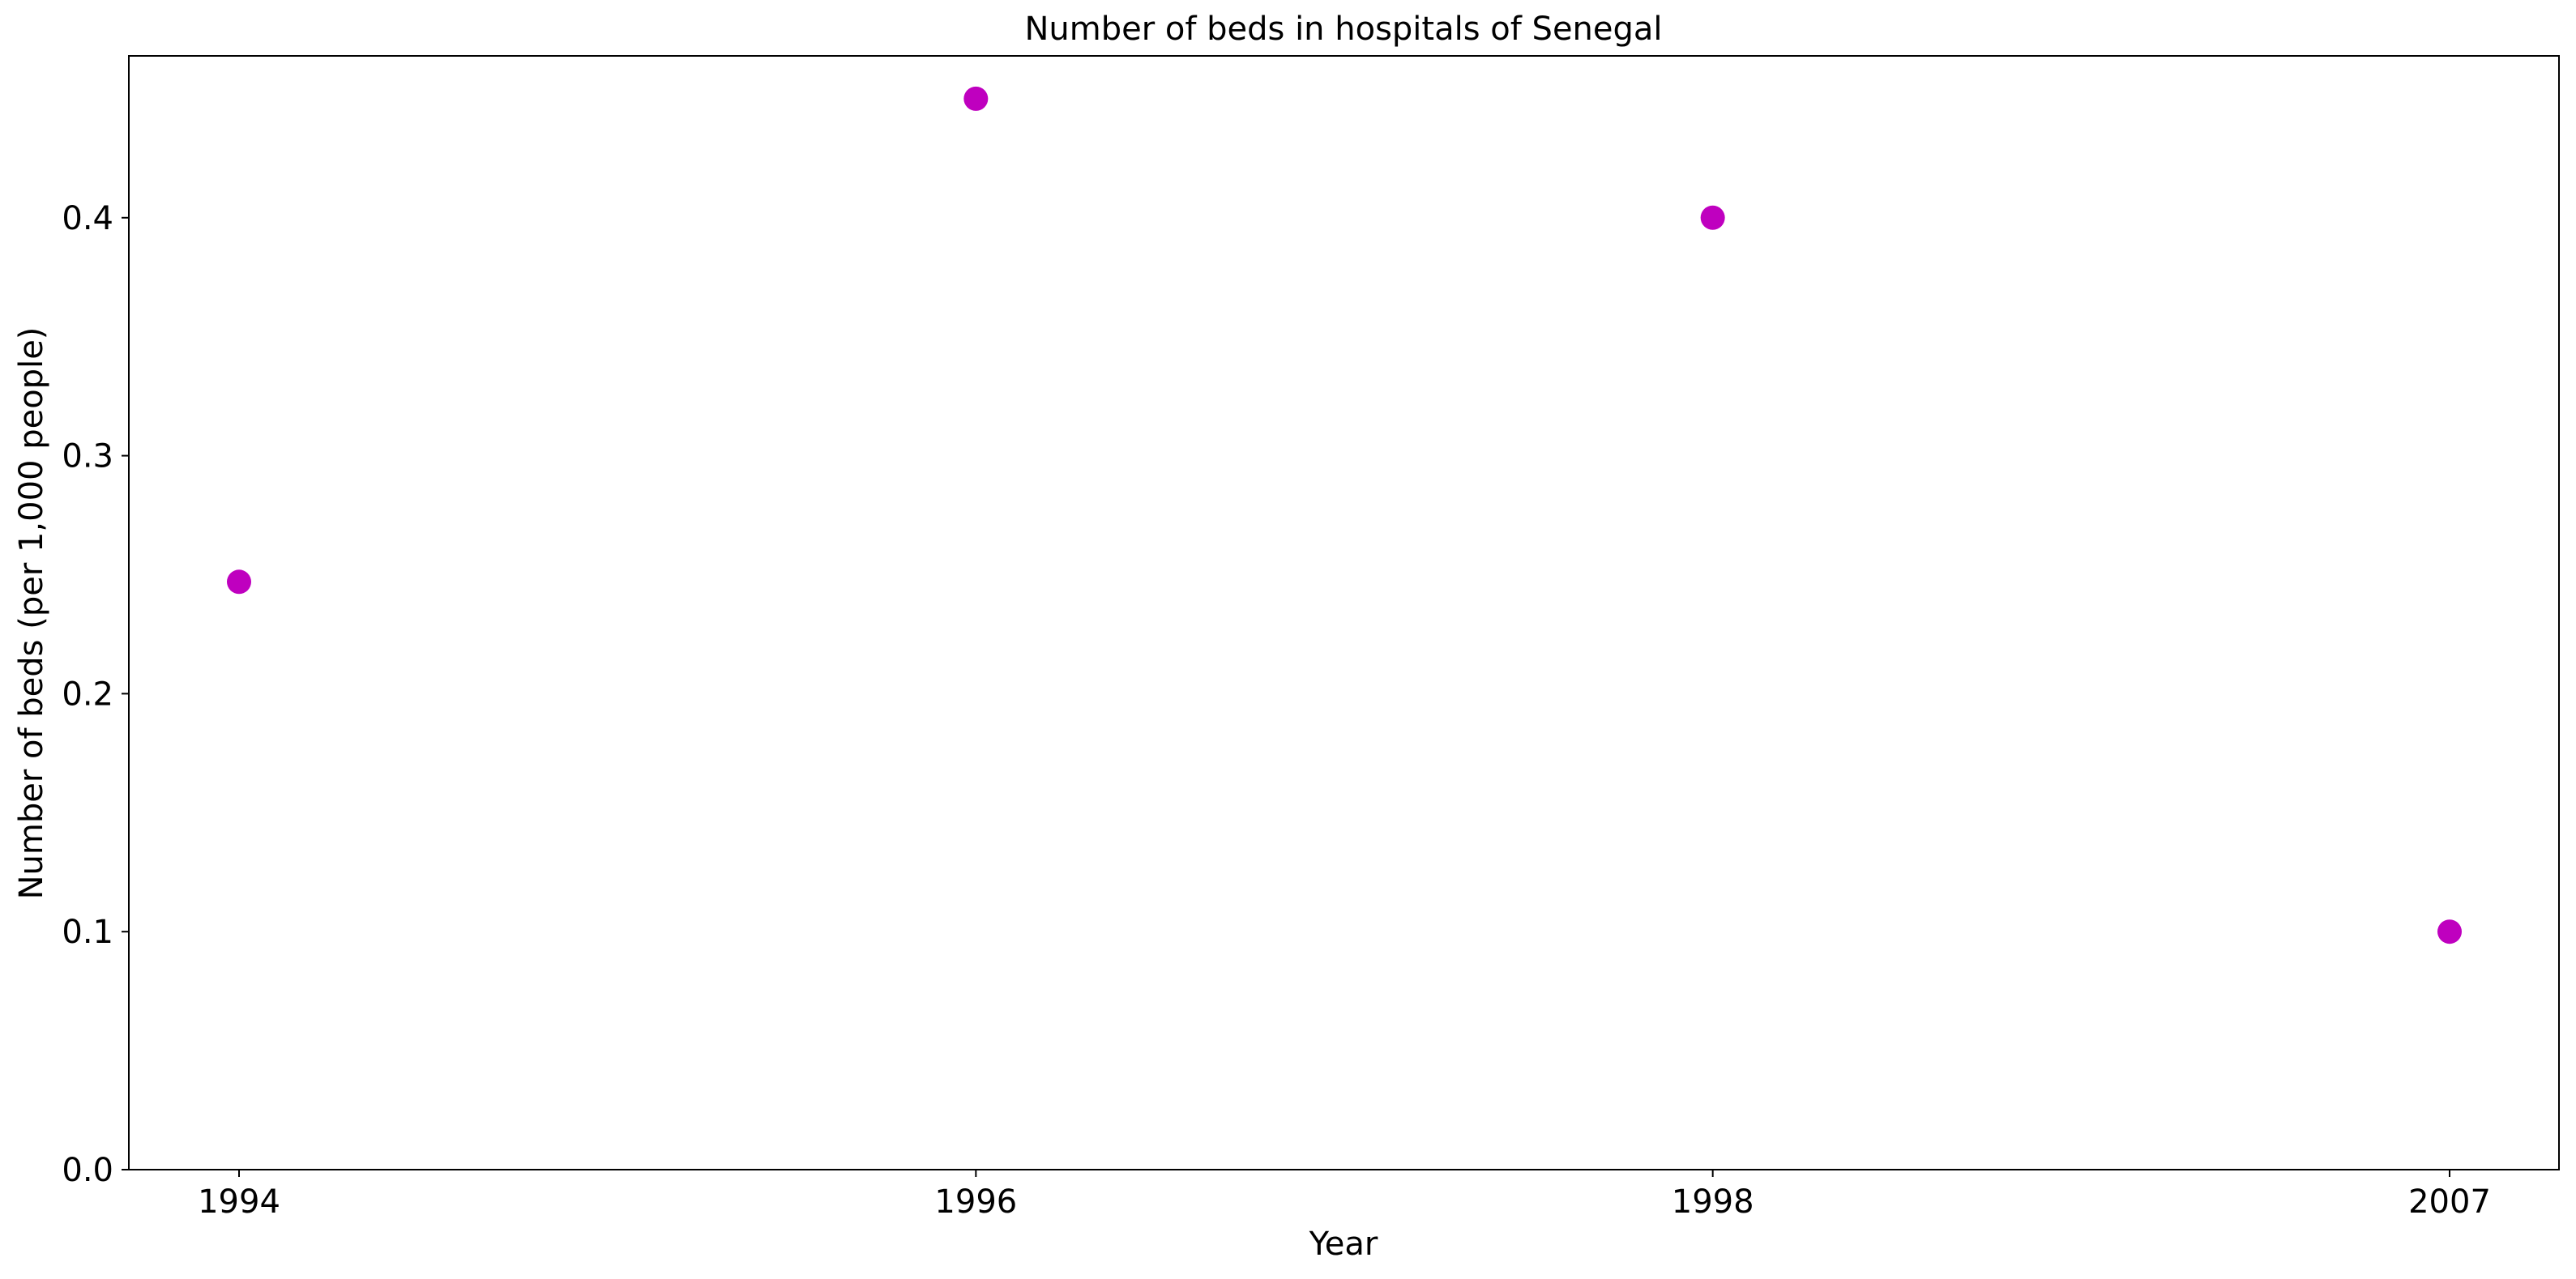 The height and width of the screenshot is (1279, 2576). What do you see at coordinates (87, 456) in the screenshot?
I see `y-tick-label: 0.3` at bounding box center [87, 456].